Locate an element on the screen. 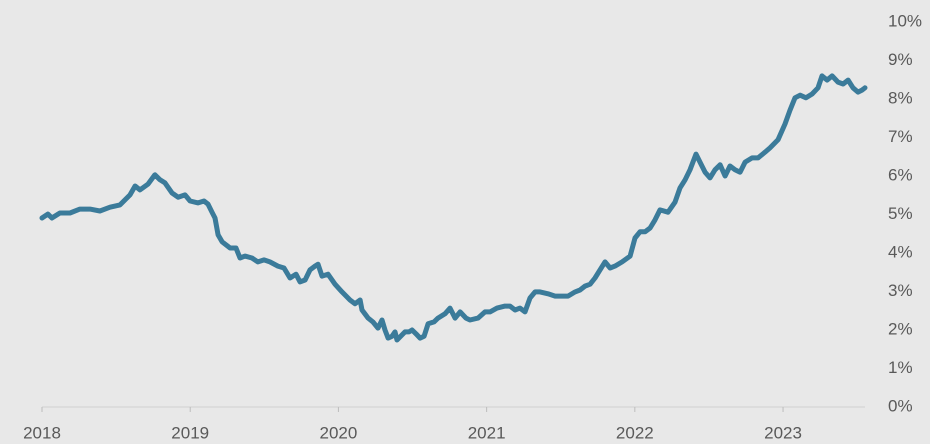  y-tick-label: 3% is located at coordinates (900, 290).